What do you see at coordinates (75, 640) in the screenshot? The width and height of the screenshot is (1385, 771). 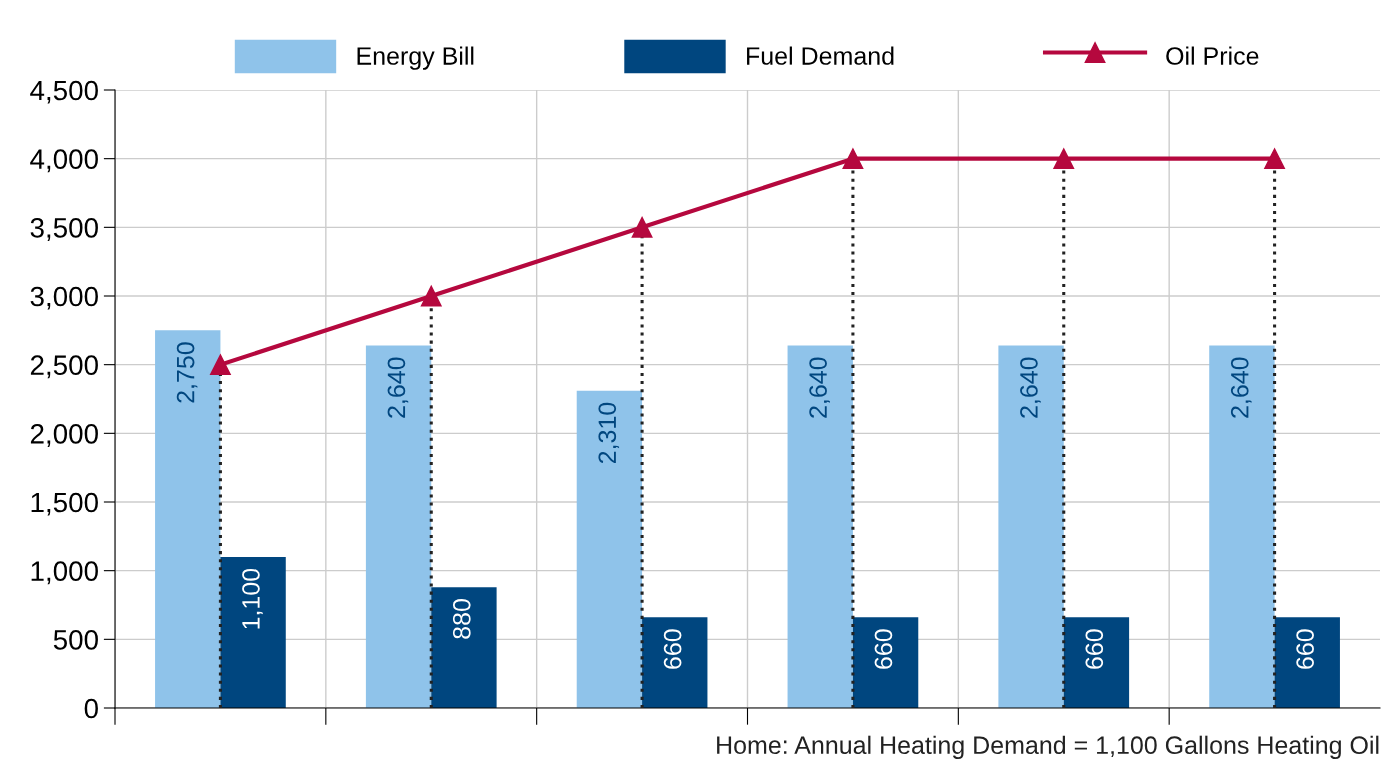 I see `y-tick-label: 500` at bounding box center [75, 640].